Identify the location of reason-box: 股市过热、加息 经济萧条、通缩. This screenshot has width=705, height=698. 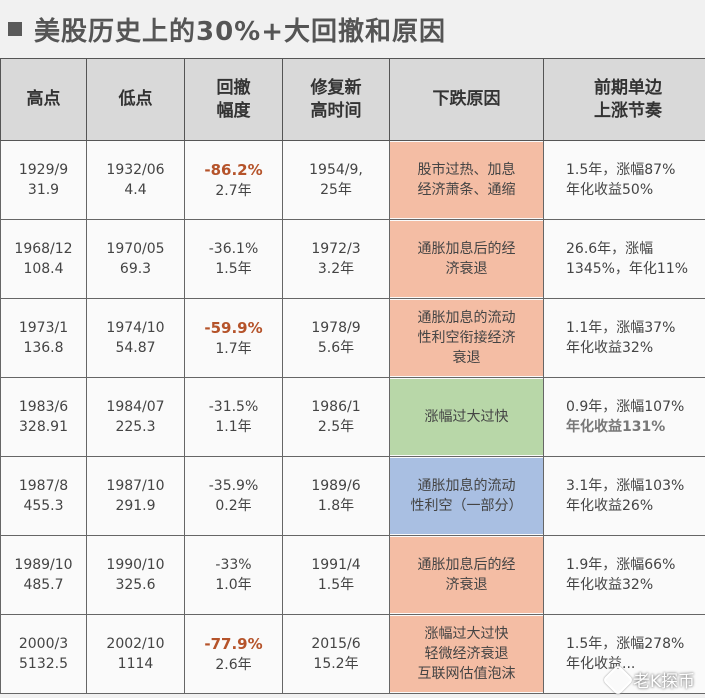
(466, 180).